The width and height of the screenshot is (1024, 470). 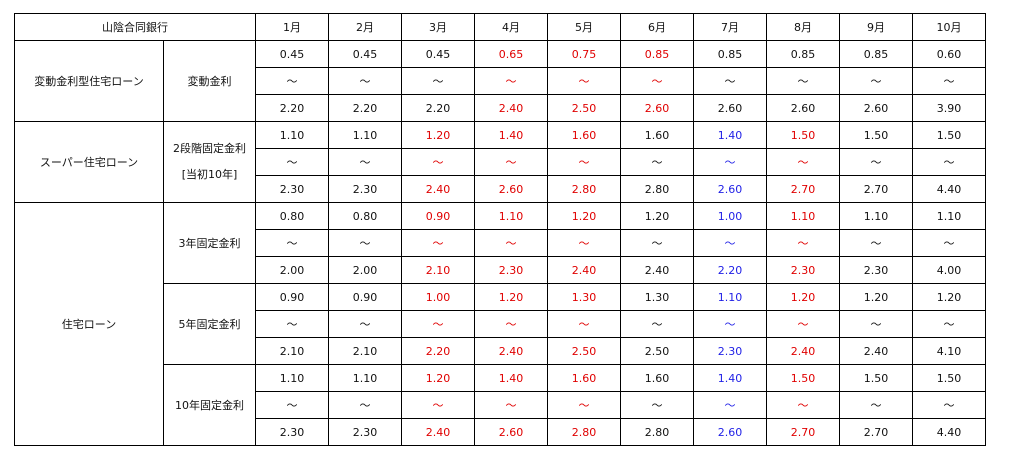 I want to click on plan-name-line: [当初10年], so click(x=209, y=174).